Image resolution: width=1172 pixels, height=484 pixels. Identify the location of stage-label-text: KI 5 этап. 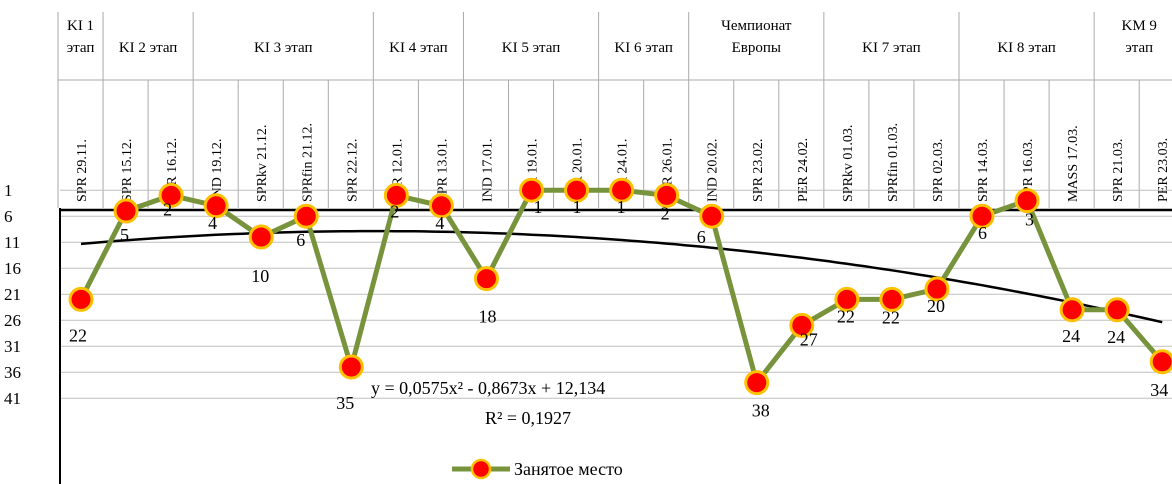
(531, 48).